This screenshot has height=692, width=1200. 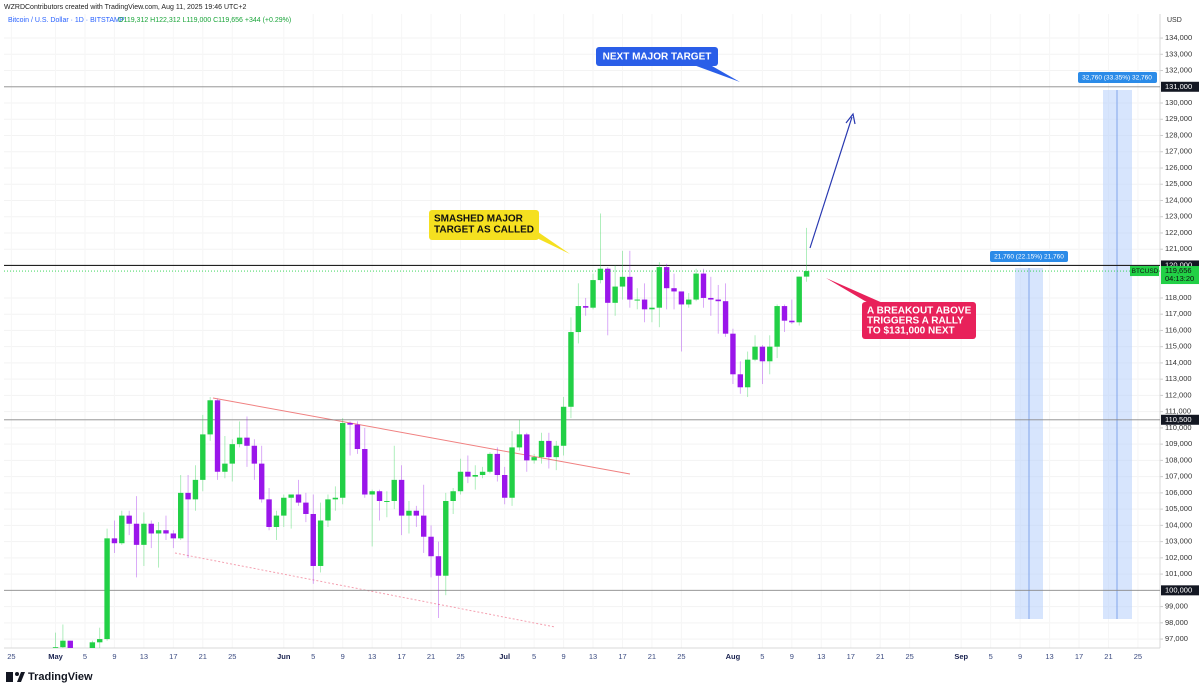 What do you see at coordinates (1178, 573) in the screenshot?
I see `y-tick-label: 101,000` at bounding box center [1178, 573].